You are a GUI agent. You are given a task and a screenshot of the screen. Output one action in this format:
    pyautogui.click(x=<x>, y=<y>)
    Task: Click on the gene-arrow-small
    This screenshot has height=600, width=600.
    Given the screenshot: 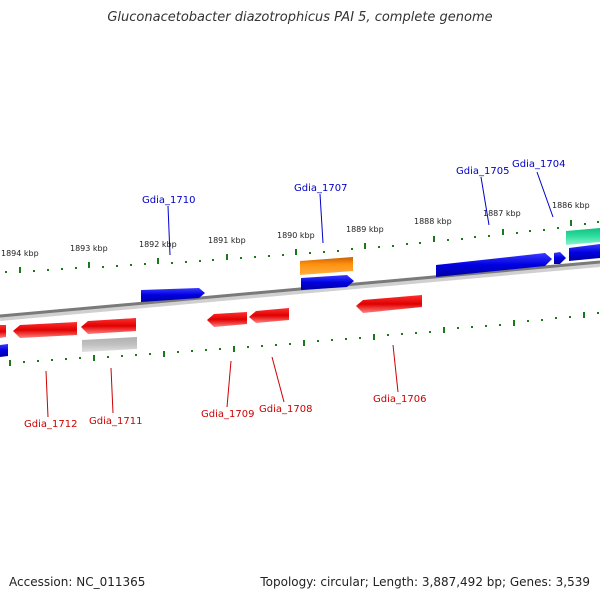 What is the action you would take?
    pyautogui.click(x=560, y=258)
    